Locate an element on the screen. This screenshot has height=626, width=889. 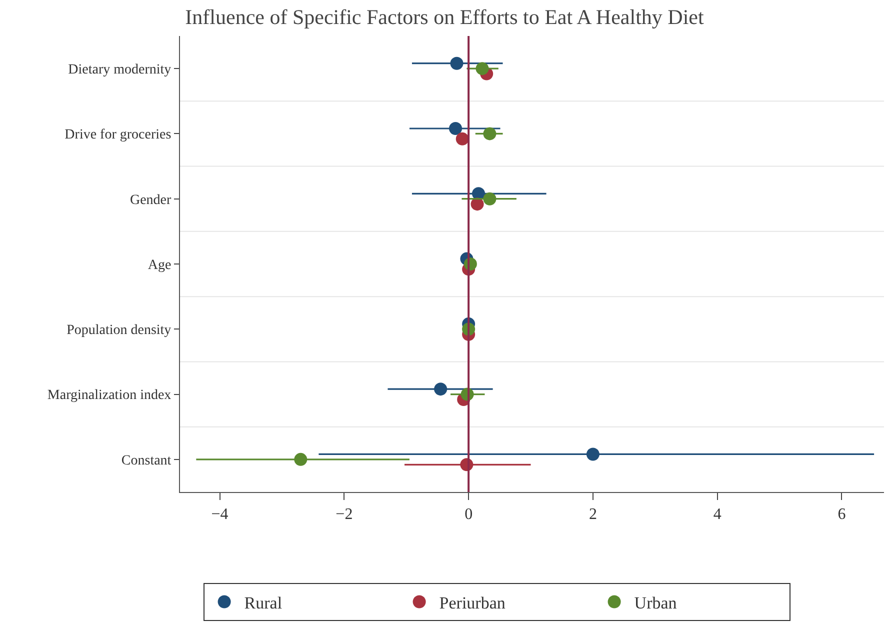
y-tick-label: Age is located at coordinates (160, 265).